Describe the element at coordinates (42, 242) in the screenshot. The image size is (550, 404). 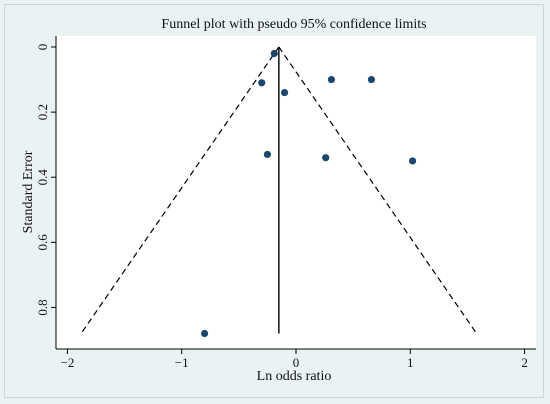
I see `y-tick-label: 0.6` at that location.